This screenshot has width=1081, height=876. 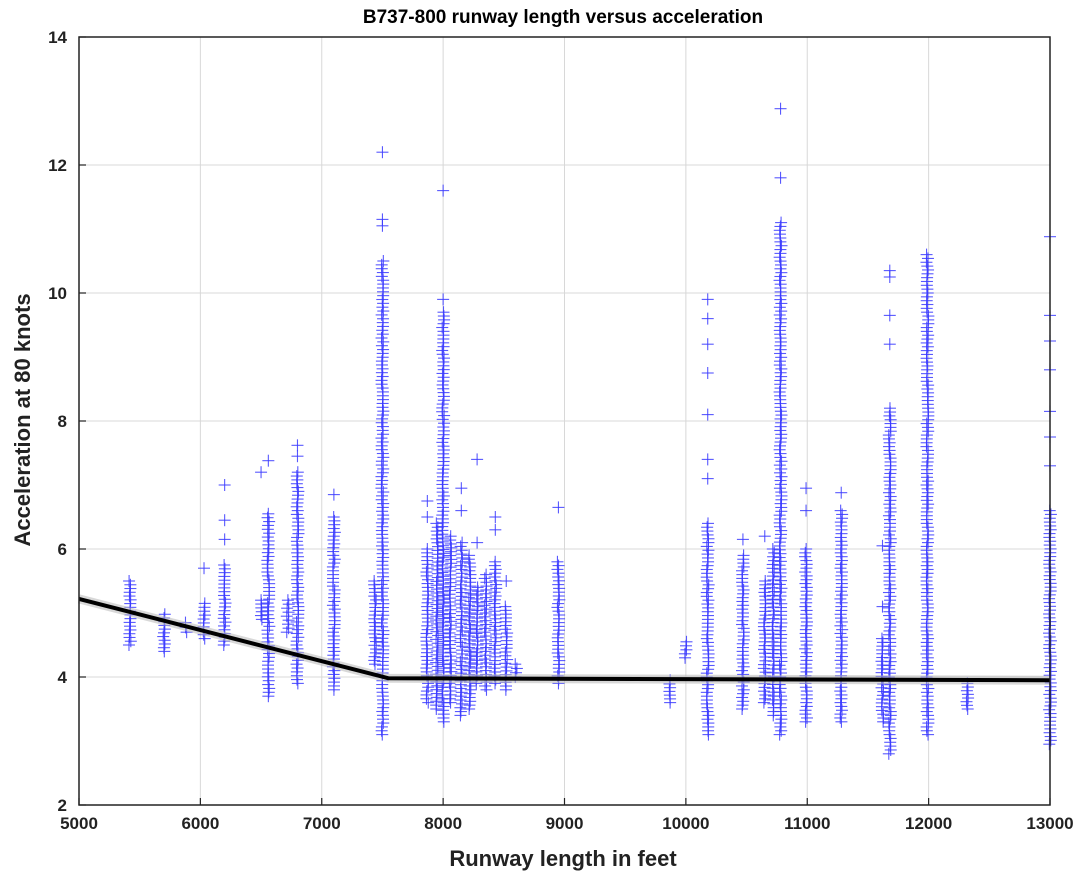 I want to click on fit-line-group, so click(x=564, y=639).